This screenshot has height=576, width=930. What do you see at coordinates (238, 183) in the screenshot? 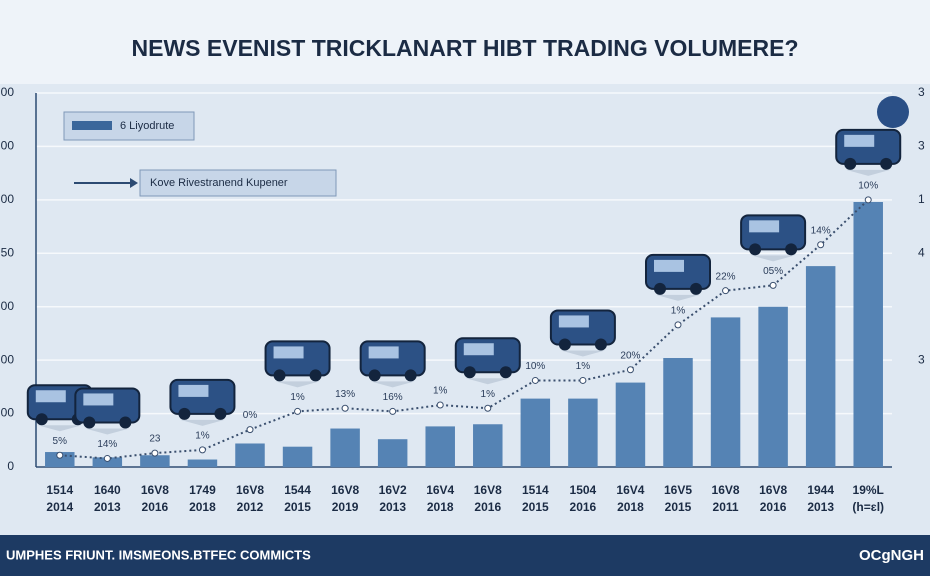
I see `legend-box` at bounding box center [238, 183].